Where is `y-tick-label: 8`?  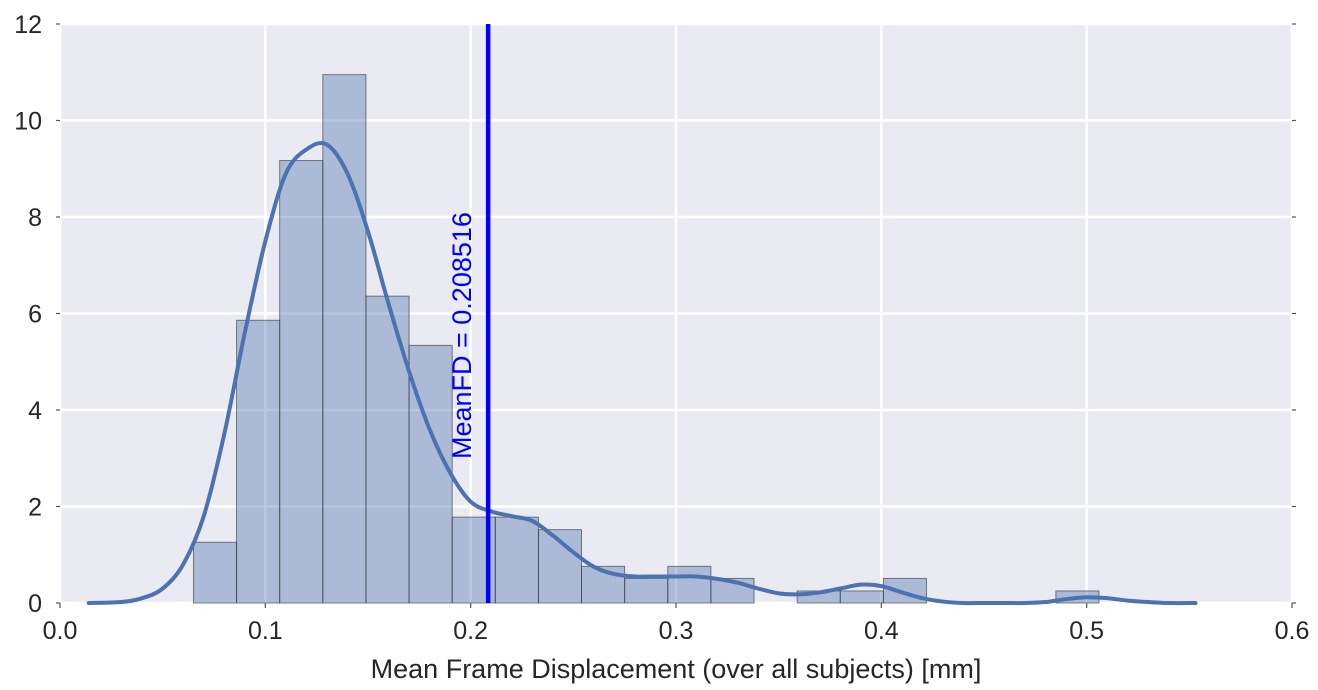 y-tick-label: 8 is located at coordinates (35, 218).